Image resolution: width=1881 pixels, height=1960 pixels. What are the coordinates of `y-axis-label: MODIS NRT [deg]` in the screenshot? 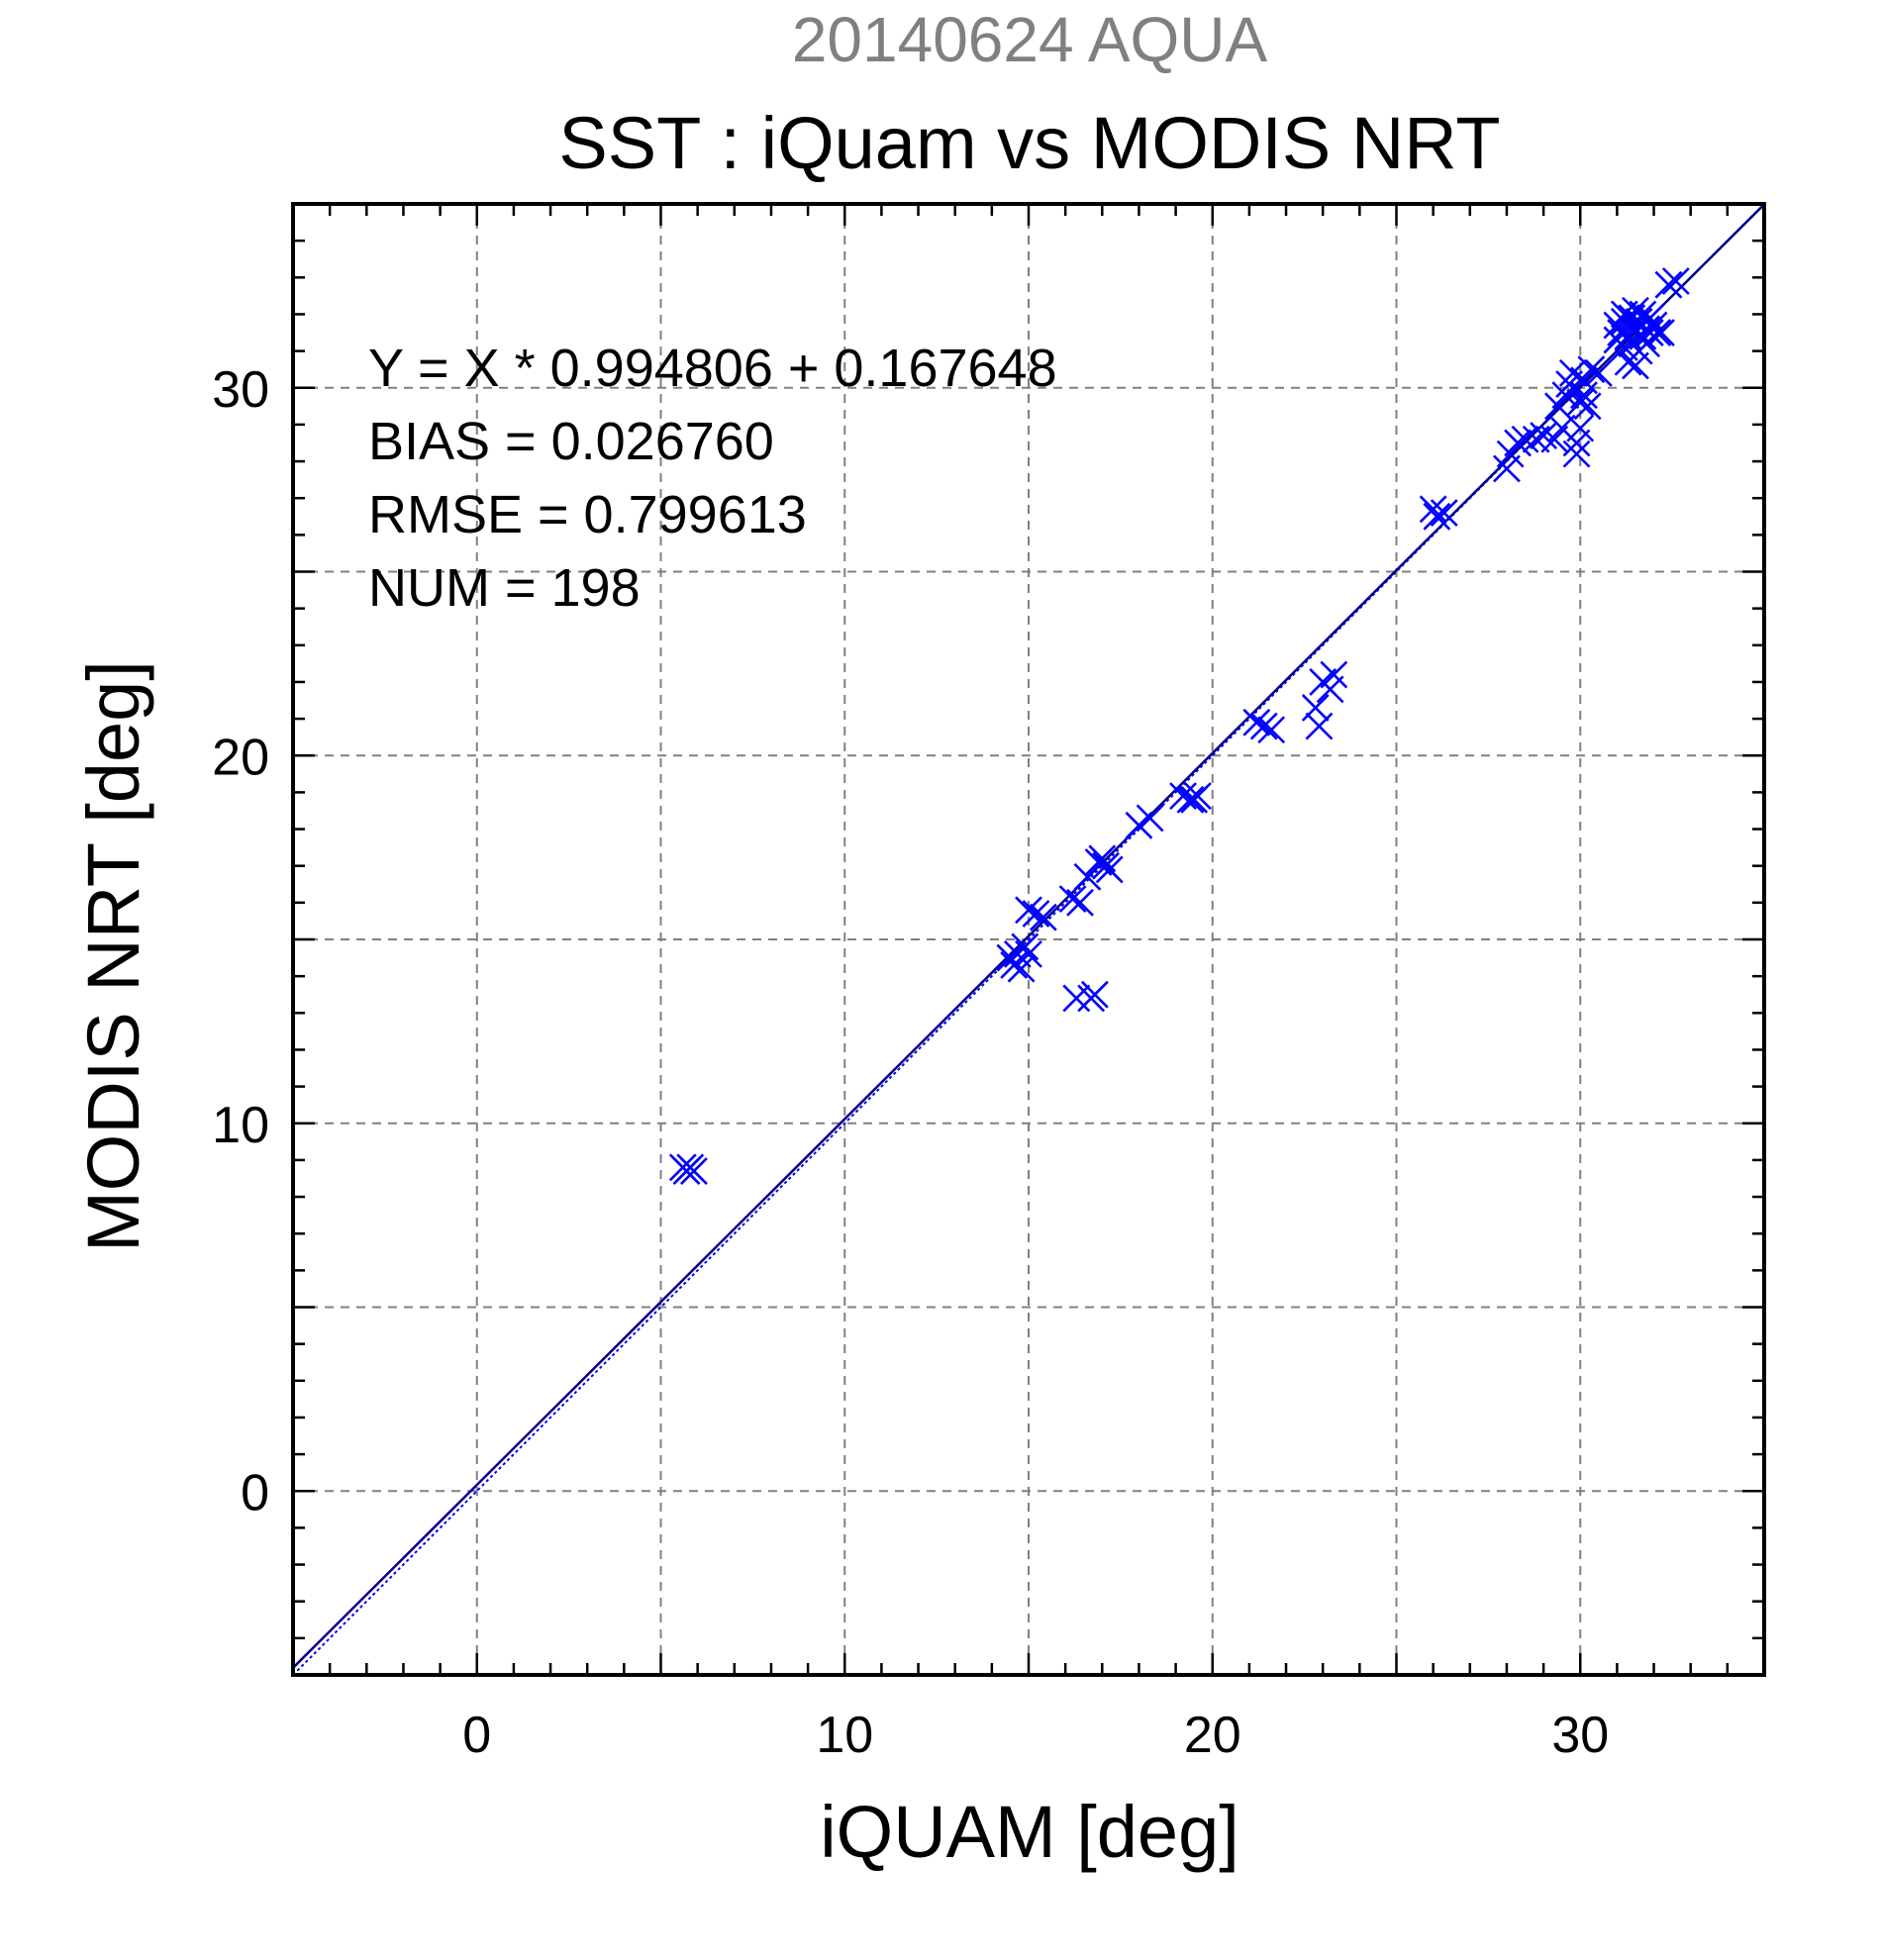 It's located at (113, 956).